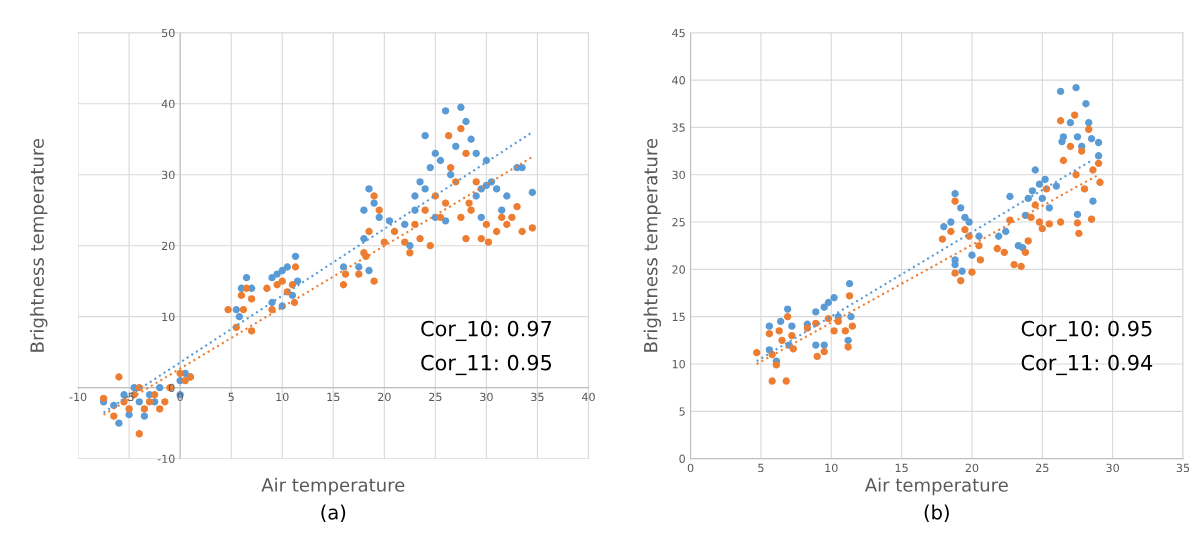 Image resolution: width=1201 pixels, height=546 pixels. Describe the element at coordinates (333, 513) in the screenshot. I see `text: (a)` at that location.